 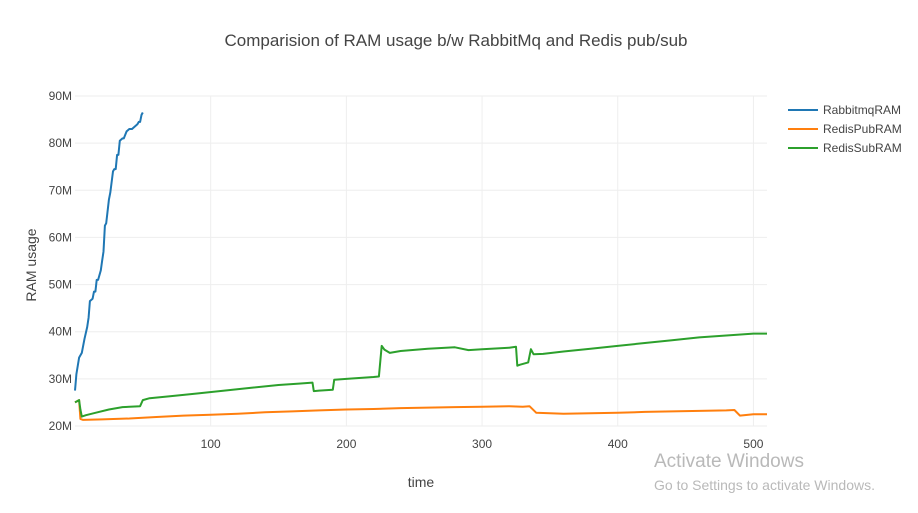 What do you see at coordinates (60, 332) in the screenshot?
I see `y-tick-label: 40M` at bounding box center [60, 332].